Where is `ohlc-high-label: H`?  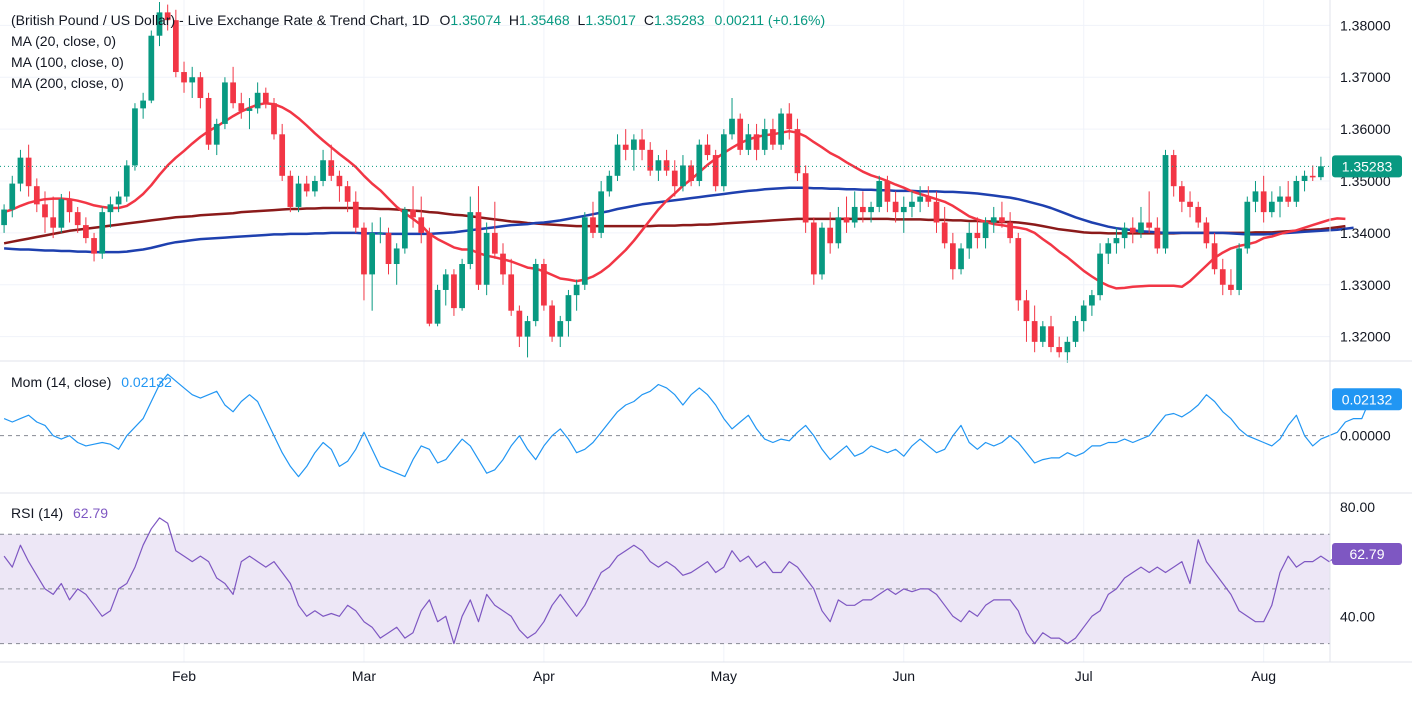 ohlc-high-label: H is located at coordinates (514, 20).